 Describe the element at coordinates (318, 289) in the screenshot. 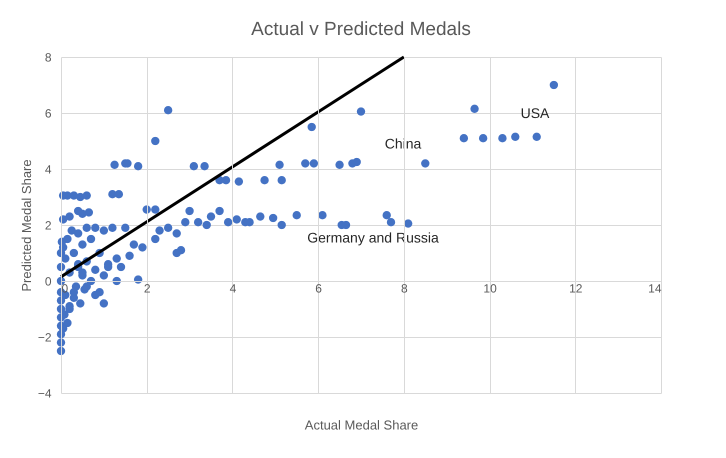

I see `x-tick-label: 6` at that location.